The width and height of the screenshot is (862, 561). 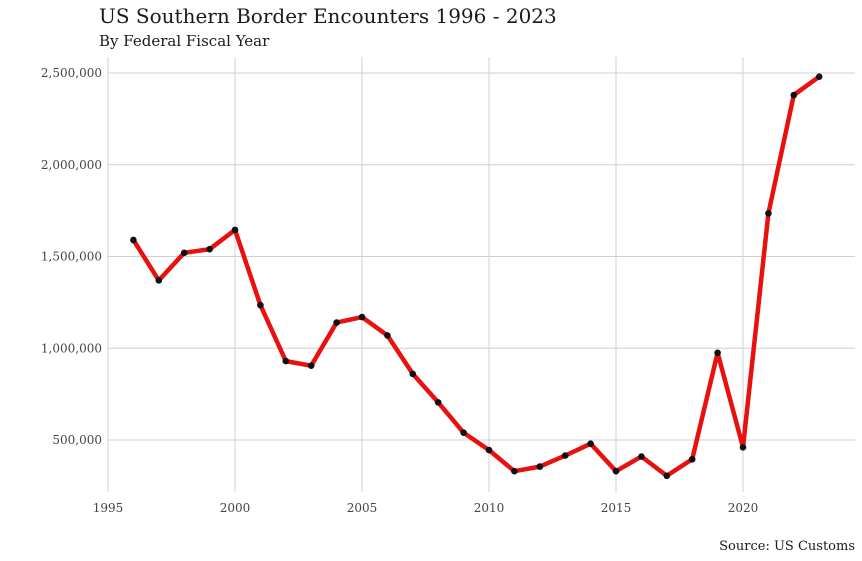 I want to click on x-tick-label: 2005, so click(x=362, y=508).